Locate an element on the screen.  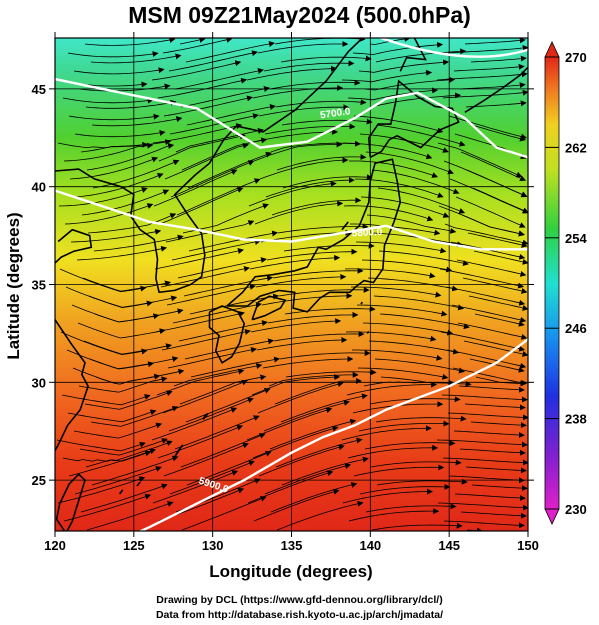
y-tick-label: 45 is located at coordinates (39, 89).